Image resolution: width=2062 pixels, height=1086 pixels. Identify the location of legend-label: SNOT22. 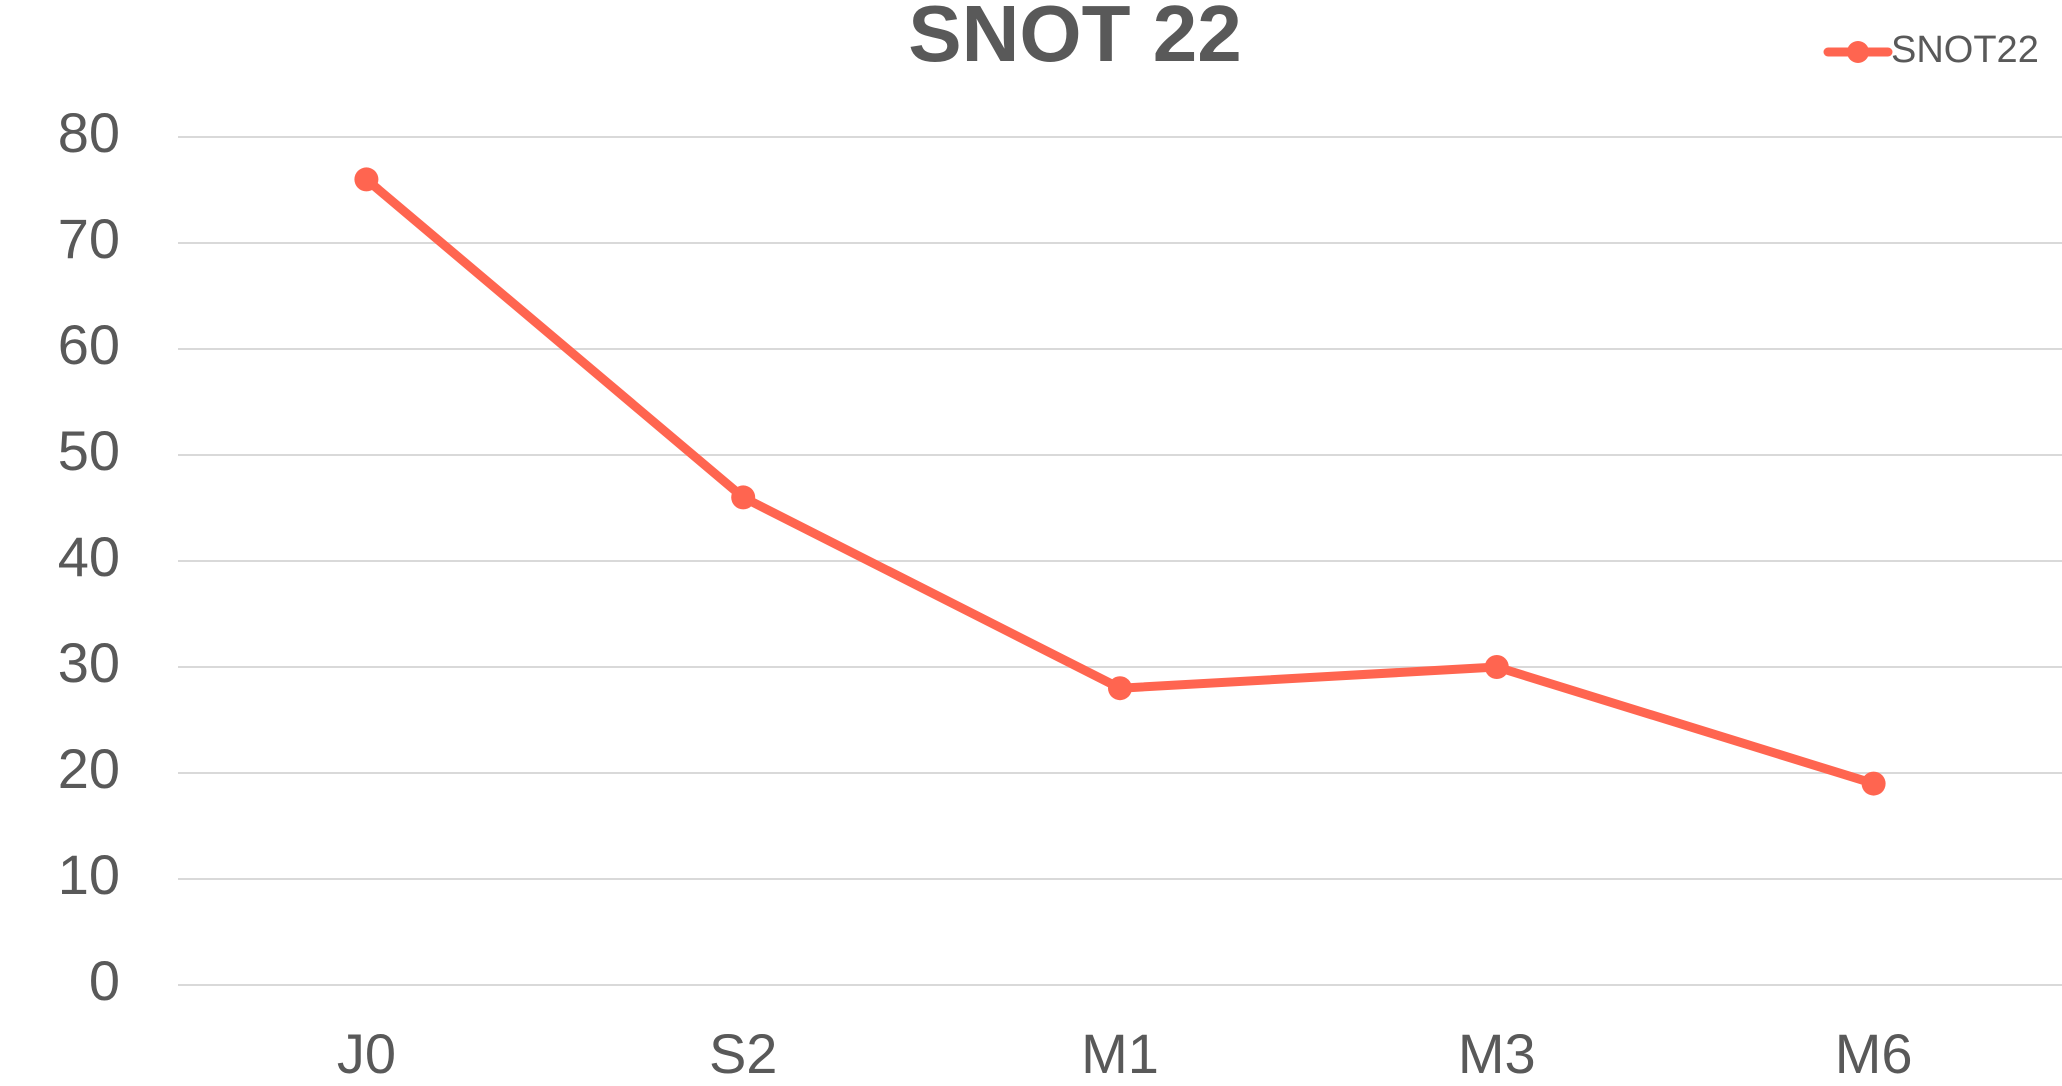
(1965, 50).